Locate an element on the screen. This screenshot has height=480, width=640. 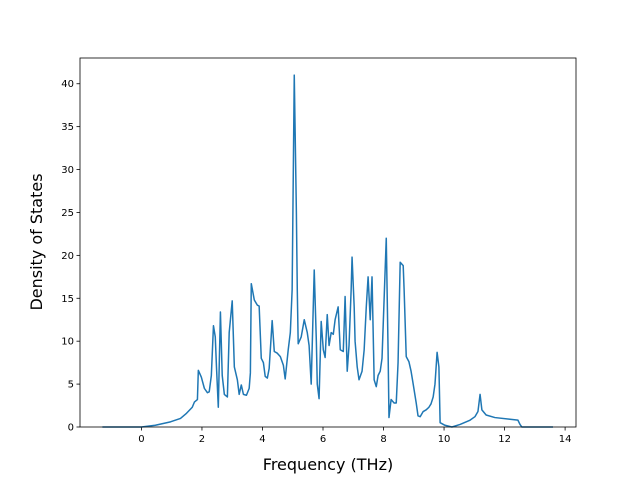
x-tick-label: 10 is located at coordinates (444, 439).